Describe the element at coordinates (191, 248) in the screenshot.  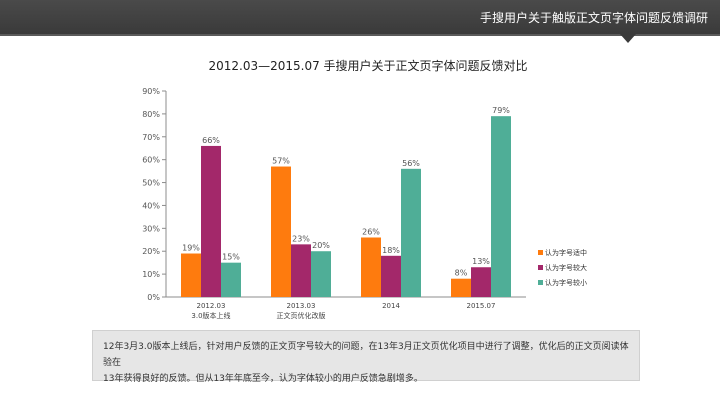
I see `data-label: 19%` at that location.